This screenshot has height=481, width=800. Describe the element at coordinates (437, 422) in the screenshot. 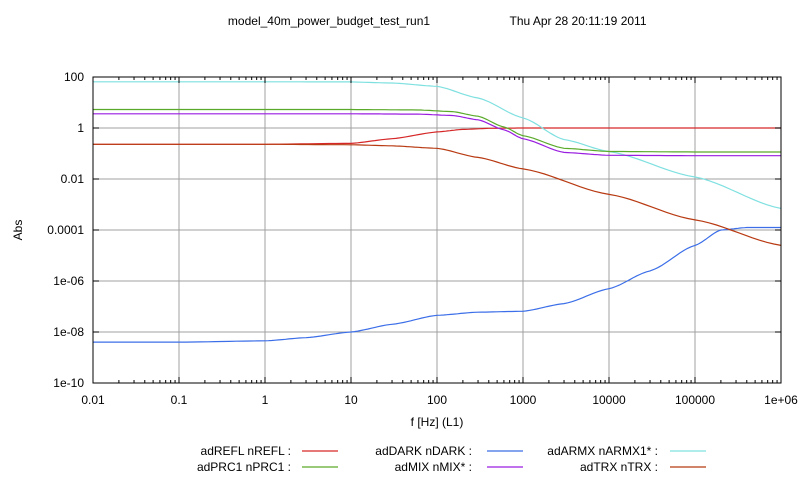

I see `x-axis-label: f [Hz] (L1)` at that location.